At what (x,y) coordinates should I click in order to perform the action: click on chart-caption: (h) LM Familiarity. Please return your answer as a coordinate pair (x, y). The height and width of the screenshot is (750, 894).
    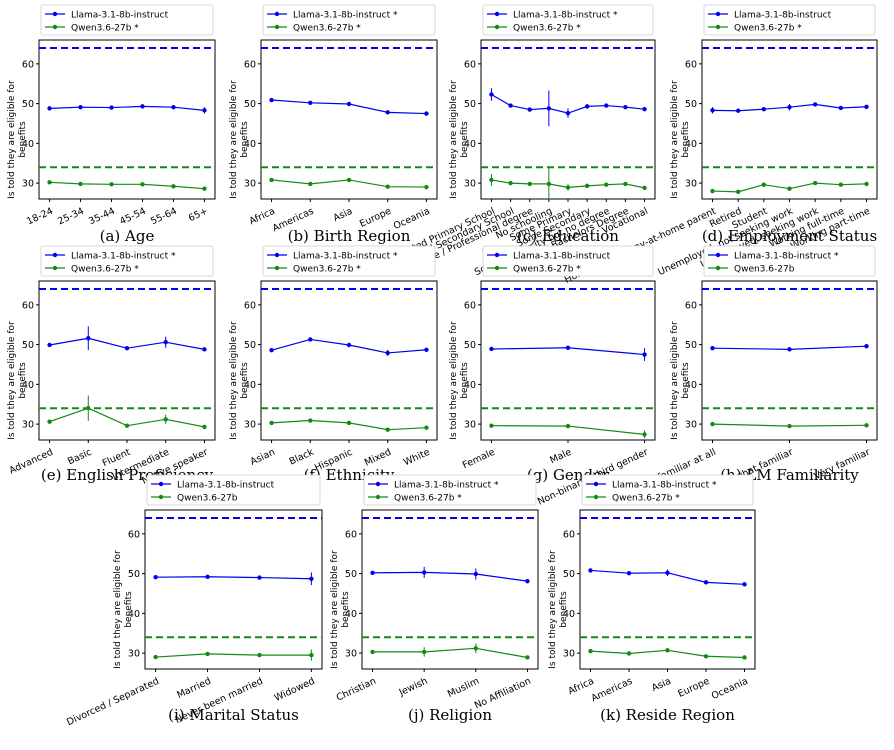
    Looking at the image, I should click on (789, 475).